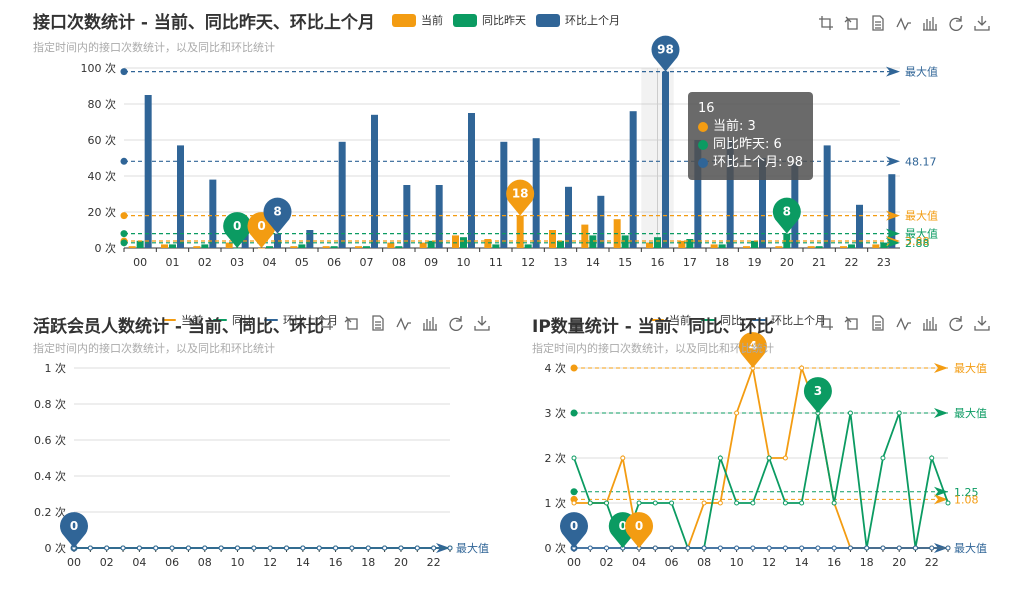  I want to click on y-tick-label: 80 次, so click(102, 104).